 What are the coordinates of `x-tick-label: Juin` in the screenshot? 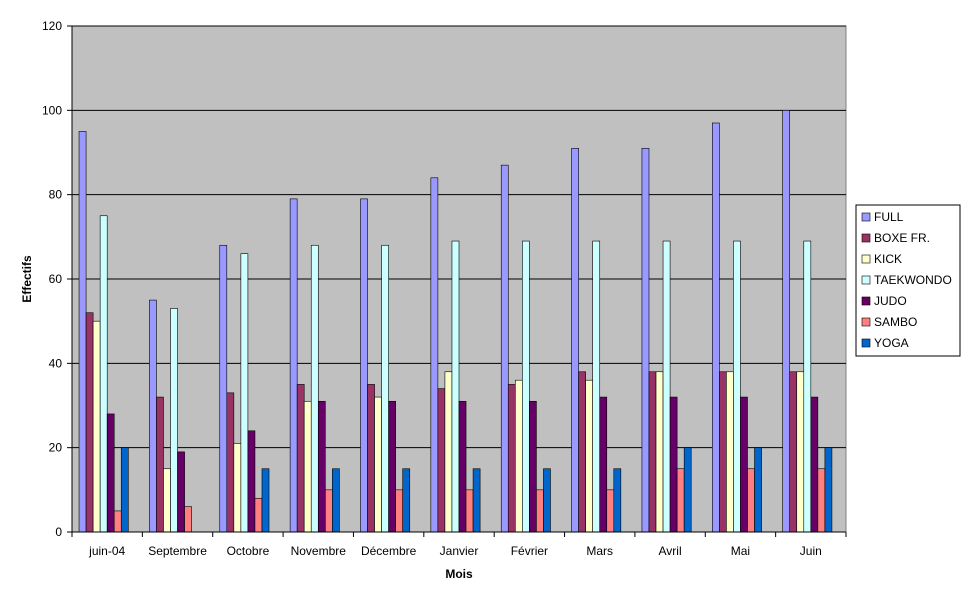 It's located at (811, 551).